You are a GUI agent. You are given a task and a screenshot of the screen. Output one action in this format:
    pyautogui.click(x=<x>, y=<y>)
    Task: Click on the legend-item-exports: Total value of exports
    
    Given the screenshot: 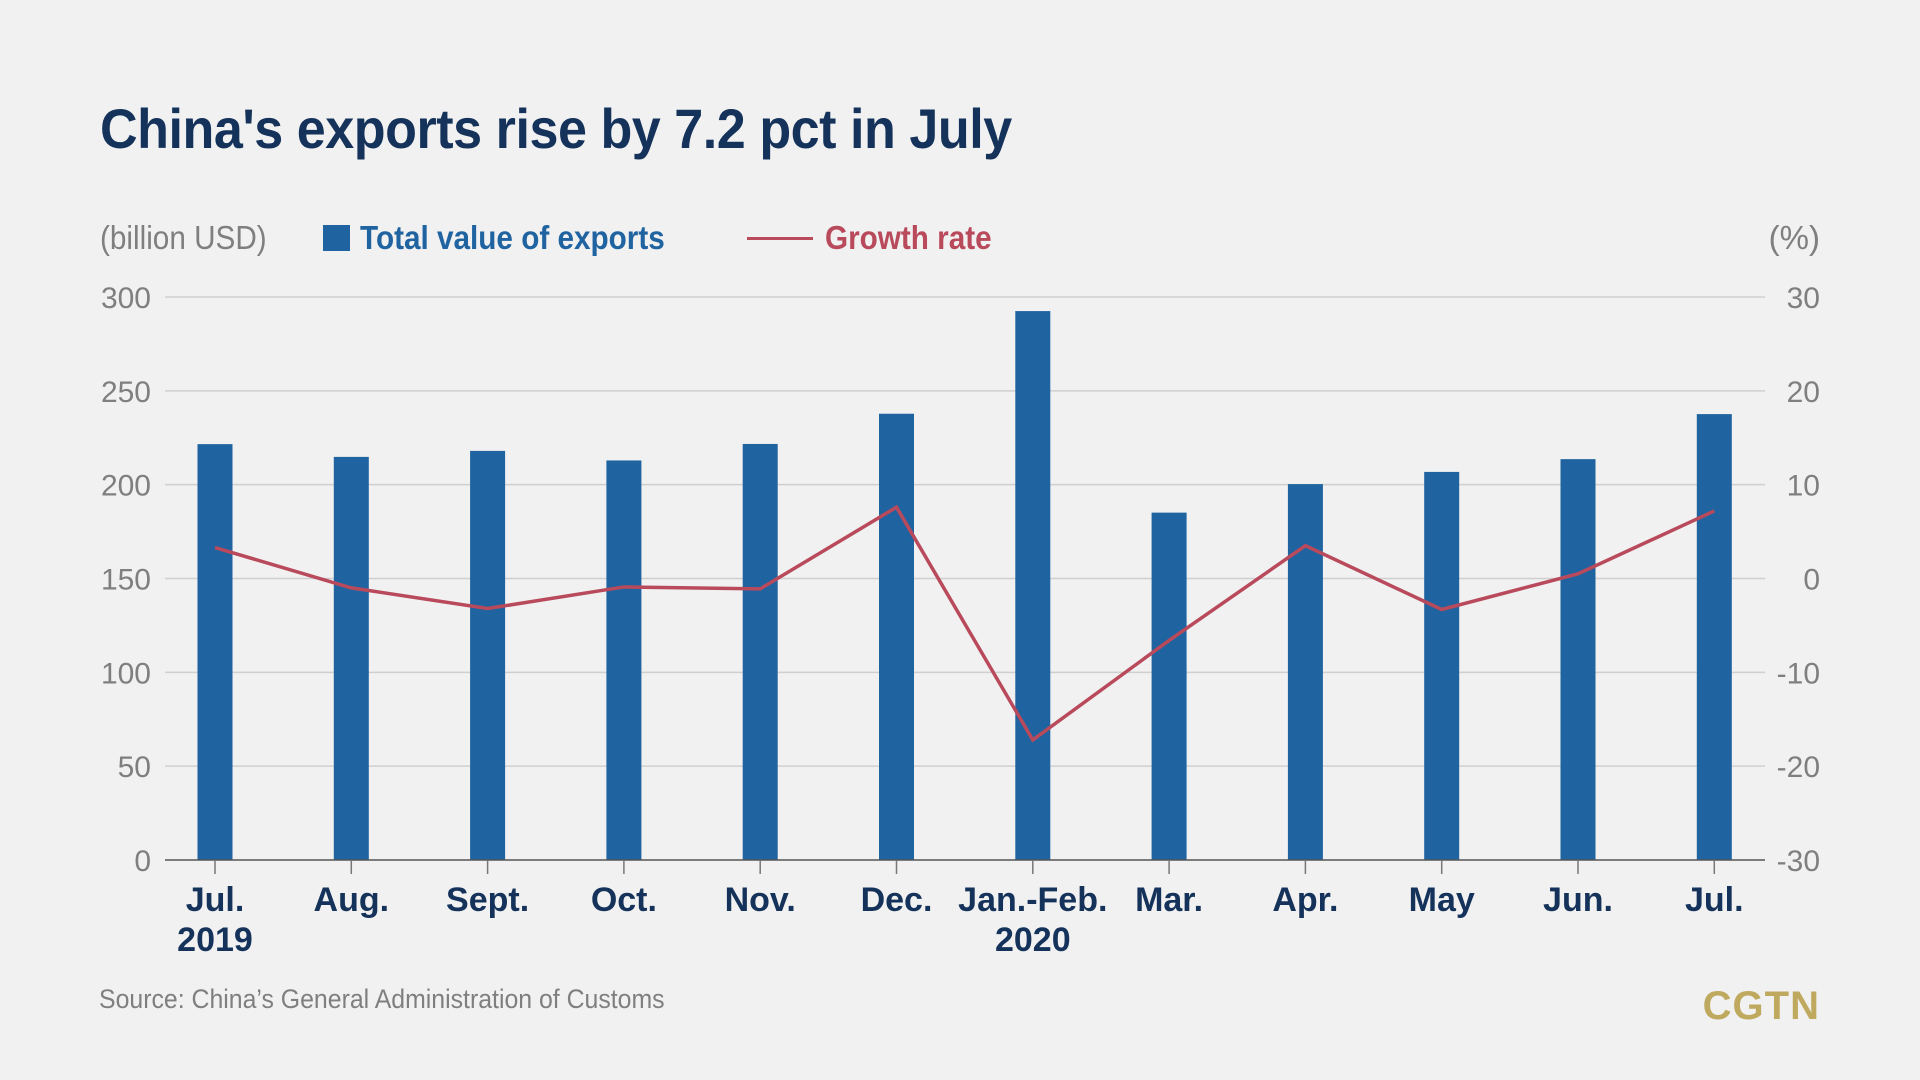 What is the action you would take?
    pyautogui.click(x=511, y=238)
    